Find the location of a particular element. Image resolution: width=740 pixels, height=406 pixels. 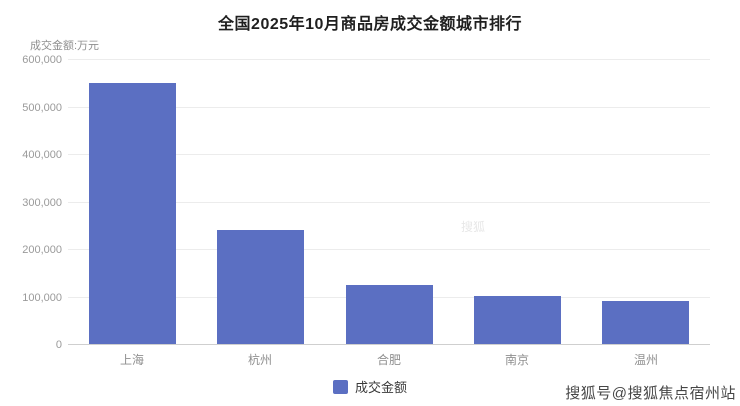

x-axis-label: 合肥 is located at coordinates (388, 360).